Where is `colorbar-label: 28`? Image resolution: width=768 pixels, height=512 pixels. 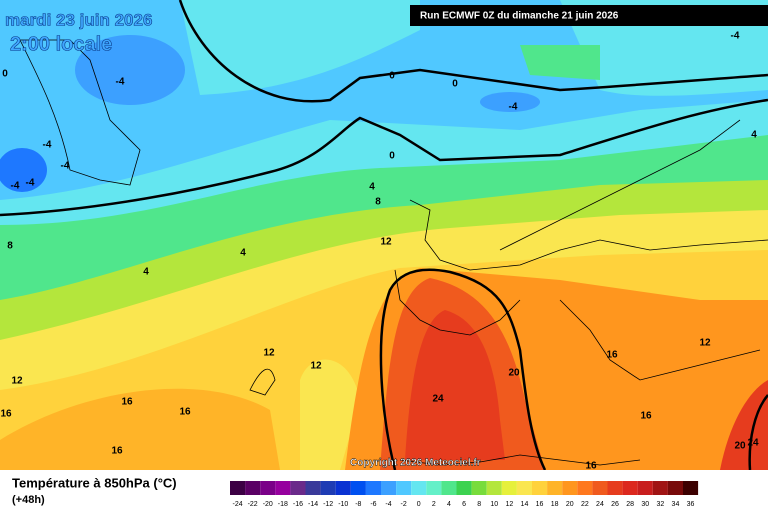 colorbar-label: 28 is located at coordinates (630, 504).